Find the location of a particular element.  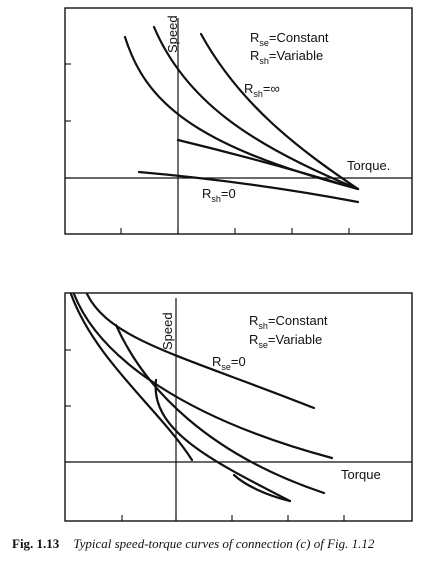

bottom-rse-variable-label: Rse=Variable is located at coordinates (285, 341).